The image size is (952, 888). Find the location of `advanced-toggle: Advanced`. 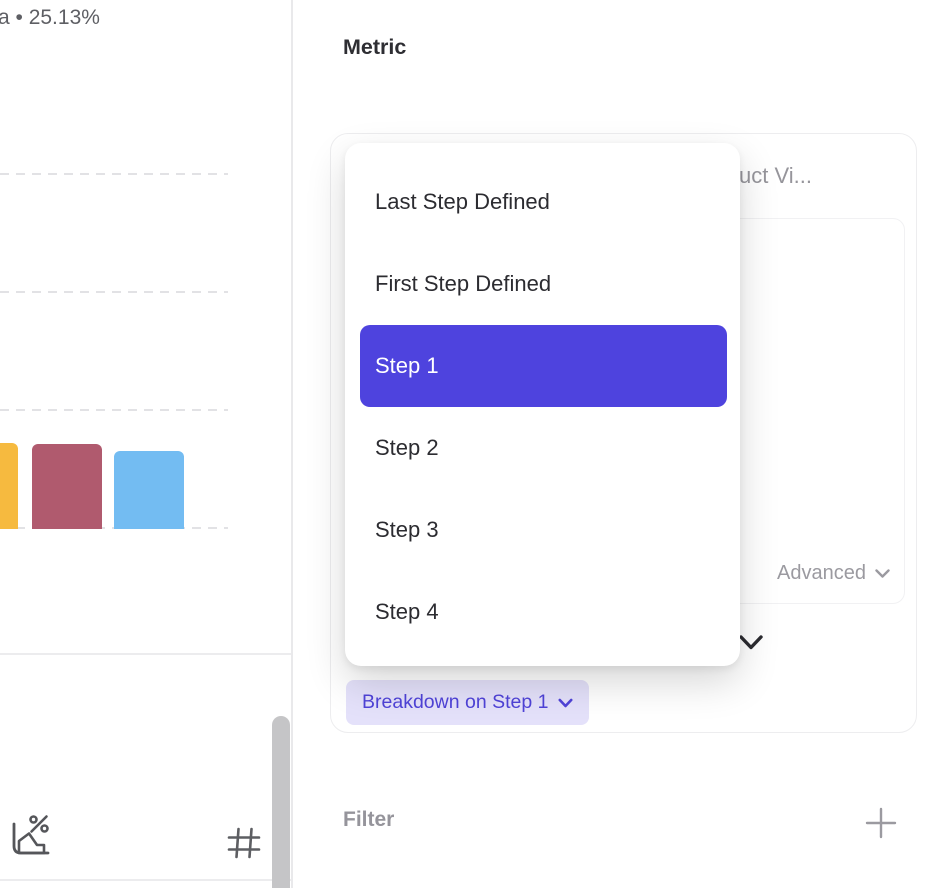

advanced-toggle: Advanced is located at coordinates (833, 573).